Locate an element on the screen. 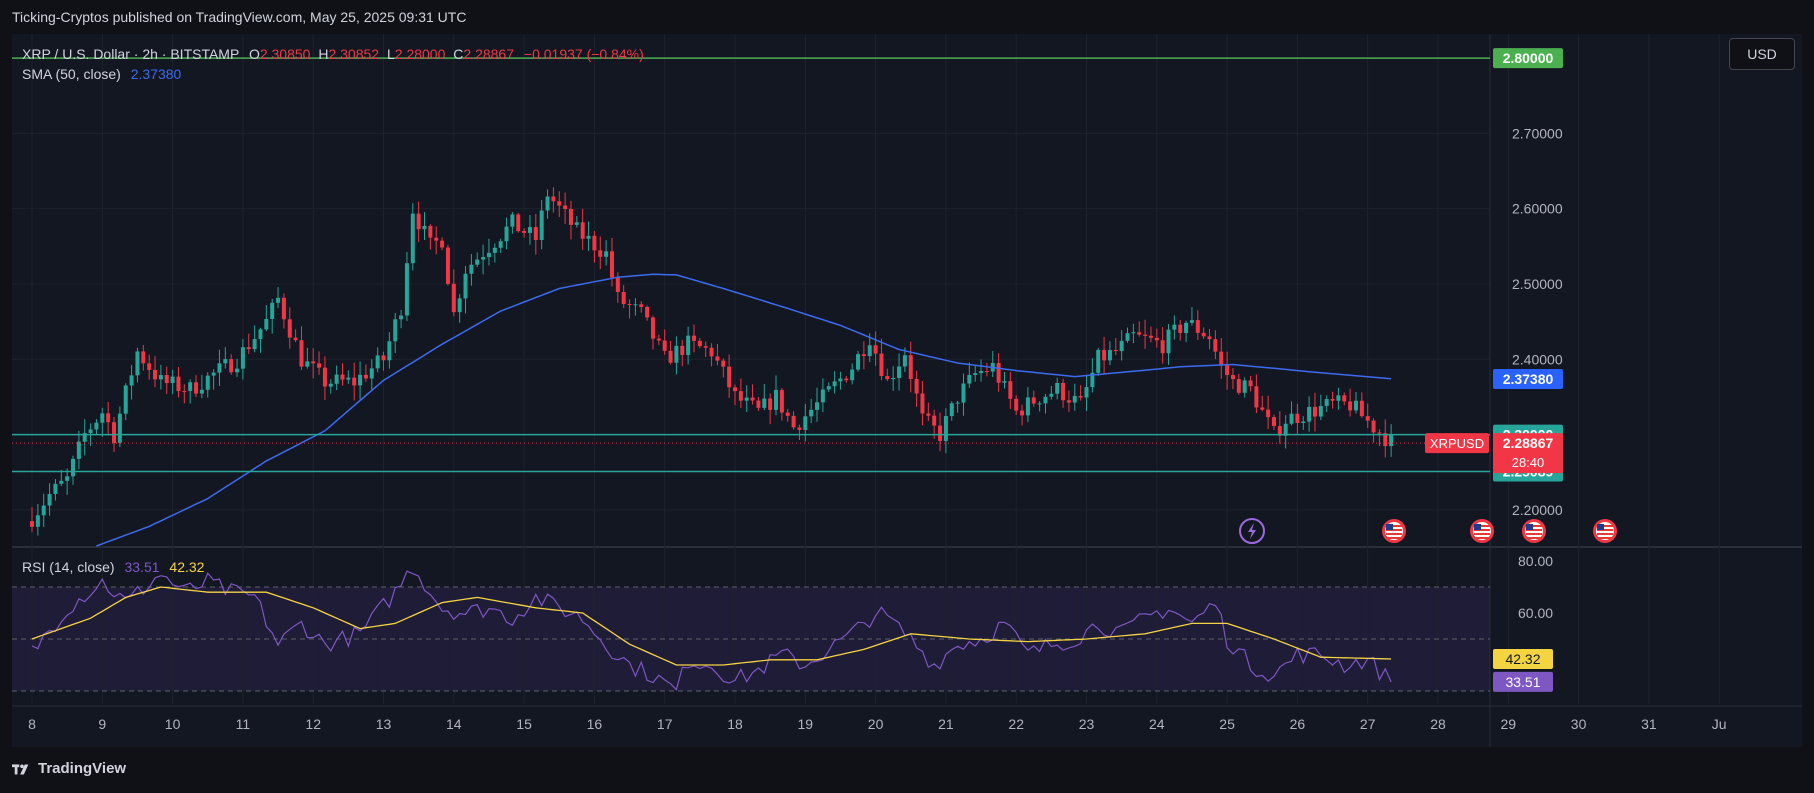  price-tick-label: 2.40000 is located at coordinates (1537, 359).